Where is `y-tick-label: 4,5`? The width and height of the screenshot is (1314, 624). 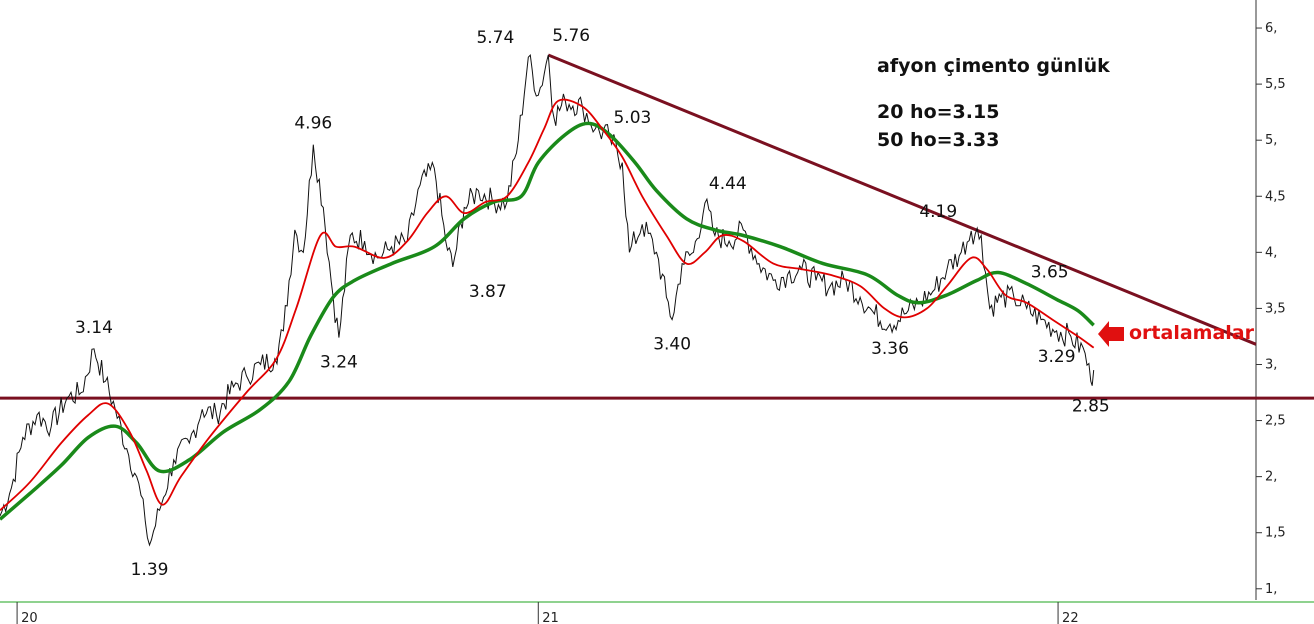
y-tick-label: 4,5 is located at coordinates (1275, 196).